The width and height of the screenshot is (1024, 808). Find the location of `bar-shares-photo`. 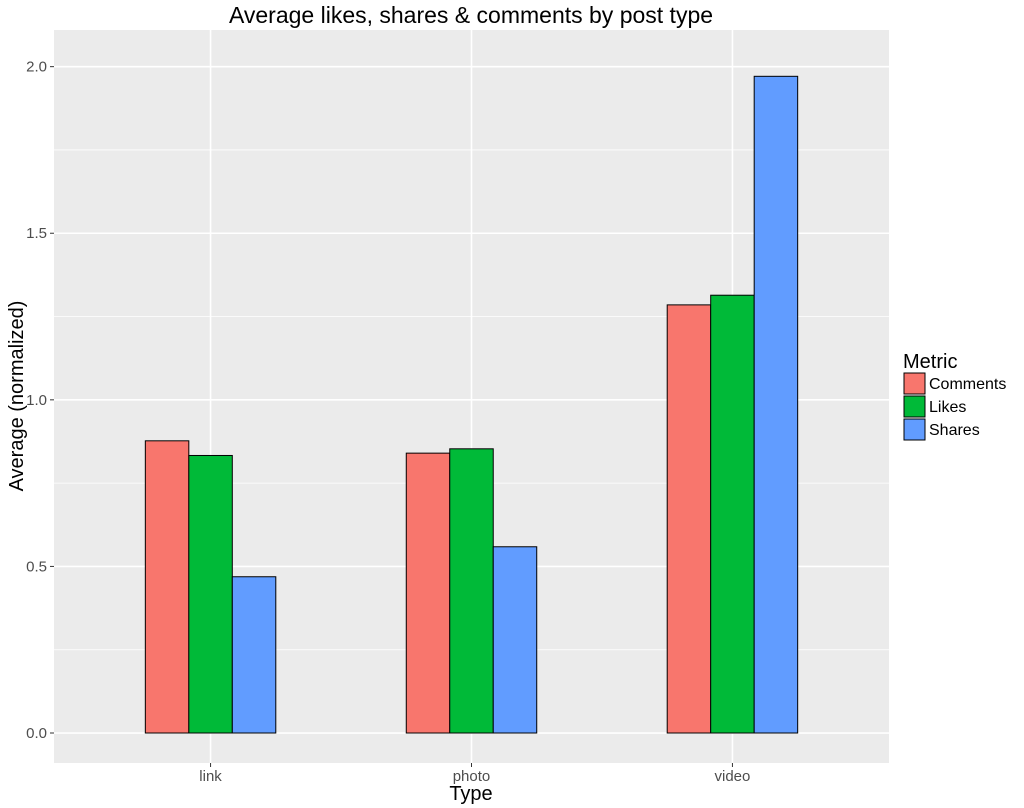

bar-shares-photo is located at coordinates (515, 640).